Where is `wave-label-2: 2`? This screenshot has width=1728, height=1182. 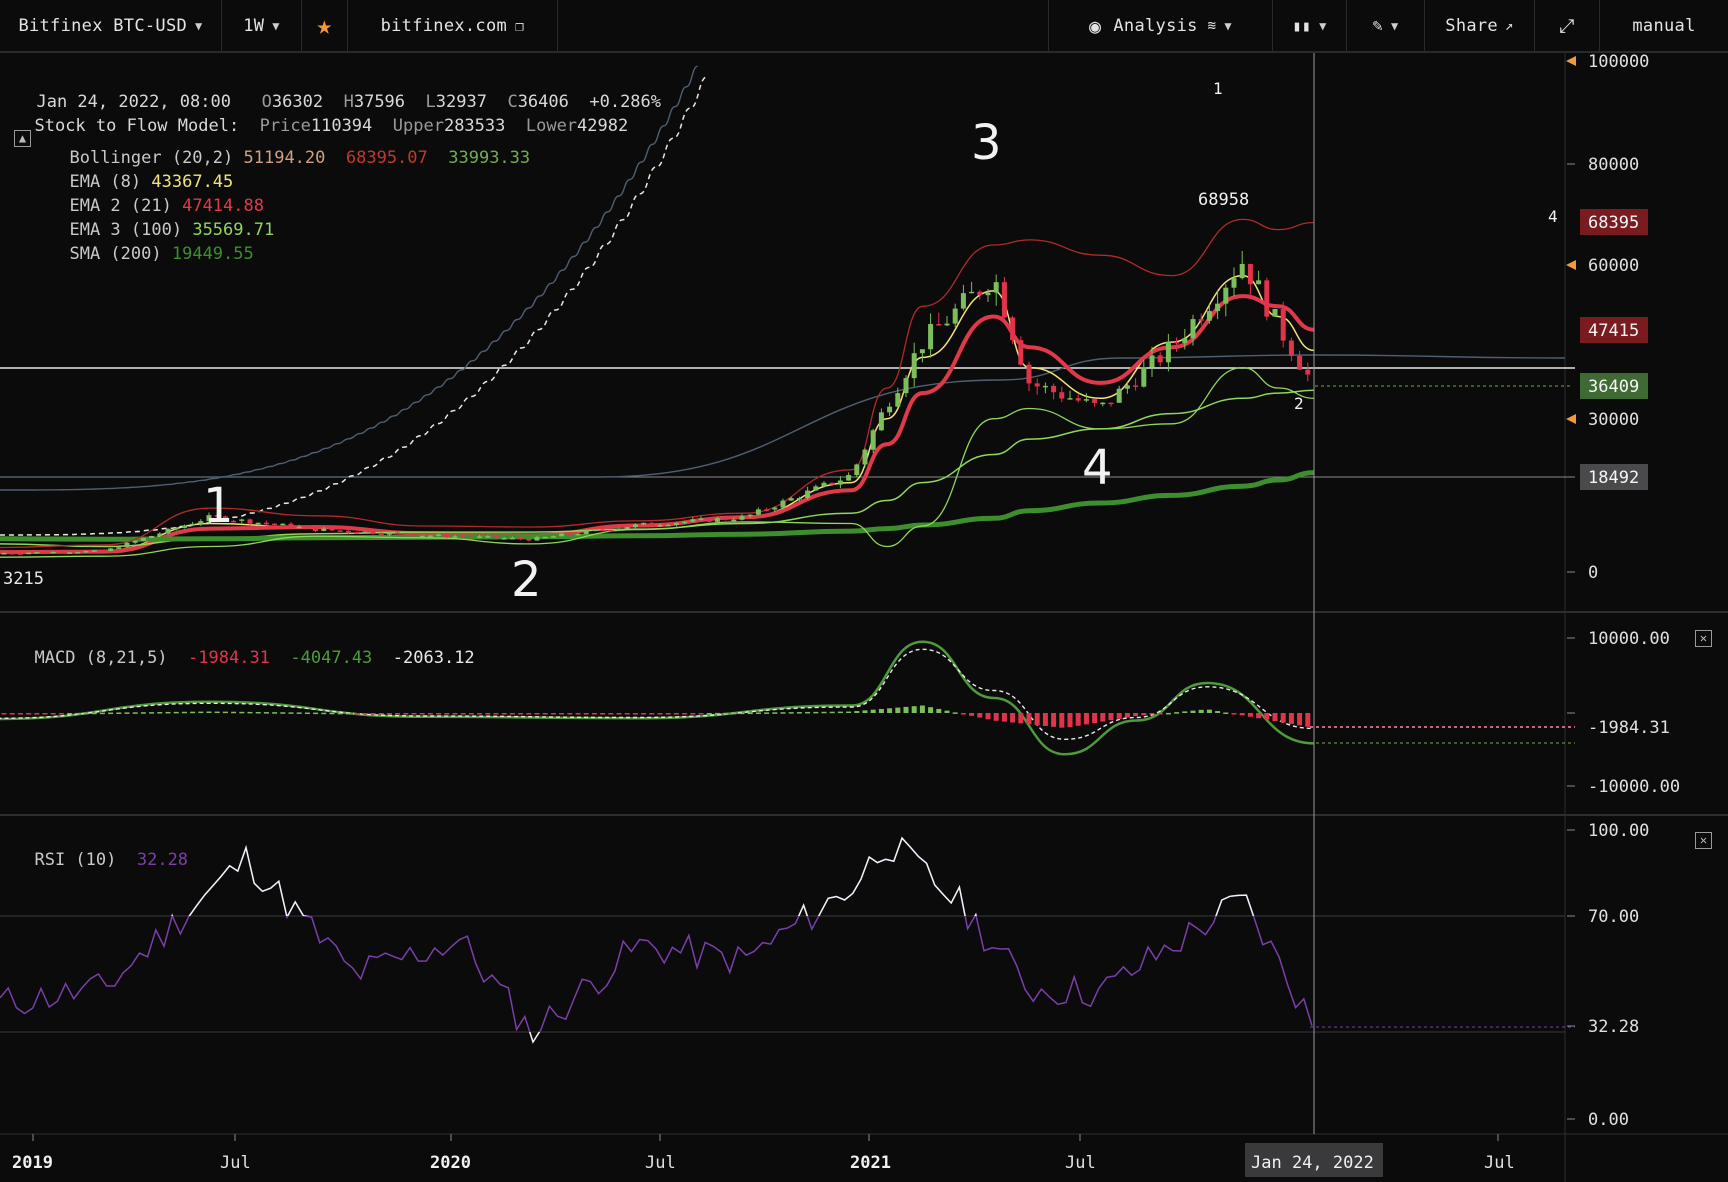 wave-label-2: 2 is located at coordinates (526, 580).